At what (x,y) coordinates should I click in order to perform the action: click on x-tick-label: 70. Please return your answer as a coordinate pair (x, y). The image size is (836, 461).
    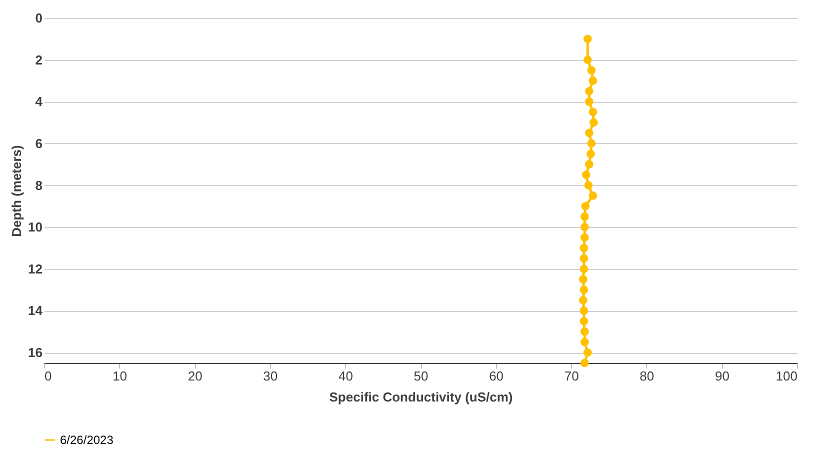
    Looking at the image, I should click on (571, 376).